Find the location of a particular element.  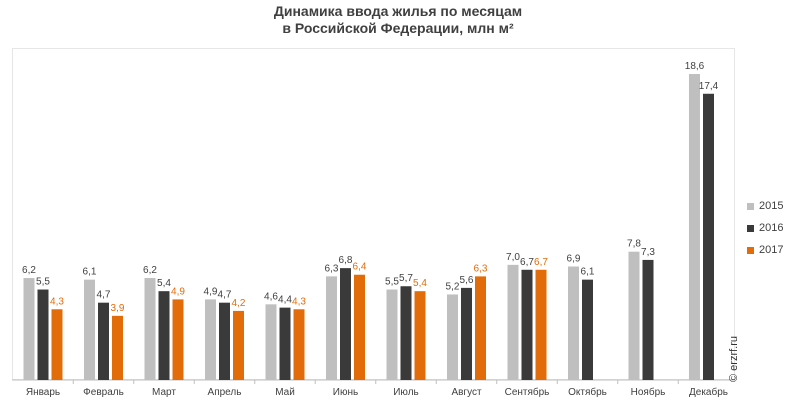

legend-label: 2017 is located at coordinates (771, 250).